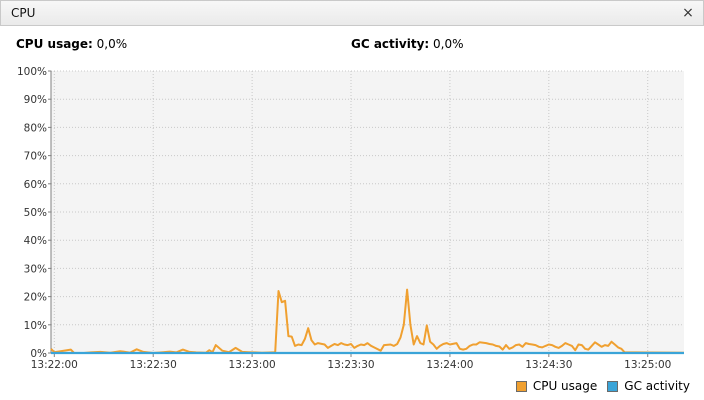 The width and height of the screenshot is (704, 400). Describe the element at coordinates (32, 72) in the screenshot. I see `y-tick-label: 100%` at that location.